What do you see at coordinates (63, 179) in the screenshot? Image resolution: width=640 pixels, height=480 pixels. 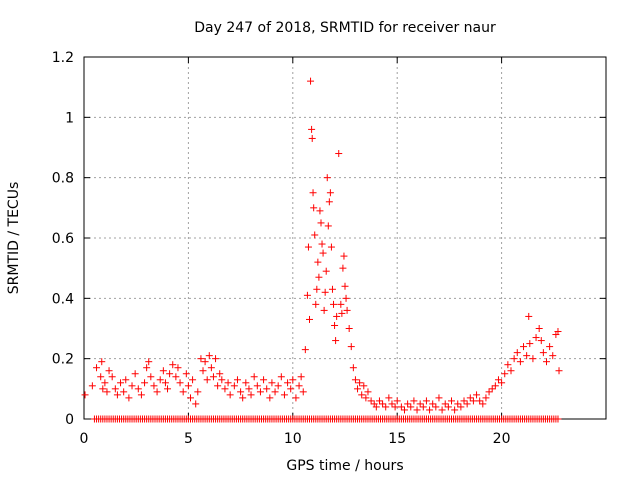 I see `y-tick-label: 0.8` at bounding box center [63, 179].